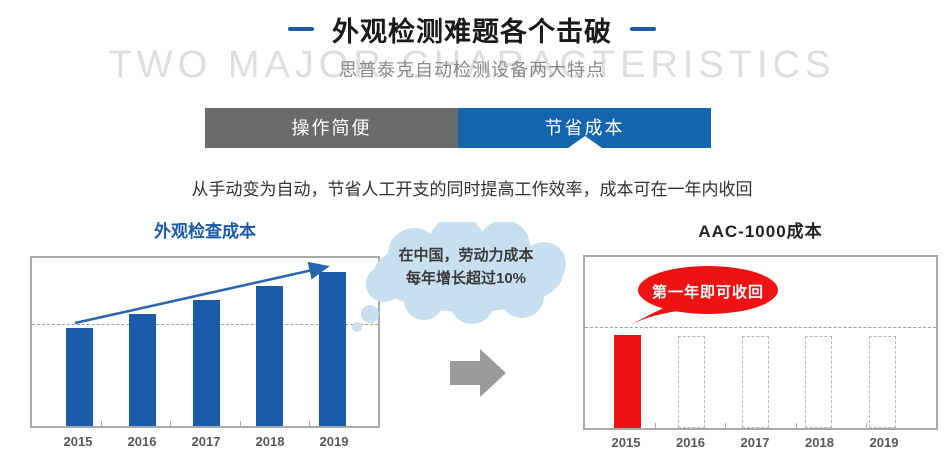  I want to click on tab-cost-saving: 节省成本, so click(584, 128).